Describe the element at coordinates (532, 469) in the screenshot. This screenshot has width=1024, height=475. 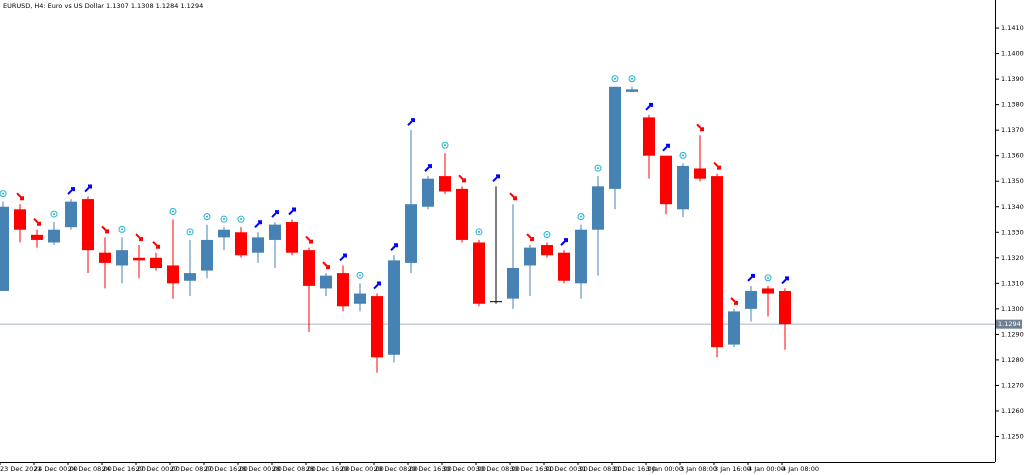
I see `x-tick-label: 30 Dec 16:00` at that location.